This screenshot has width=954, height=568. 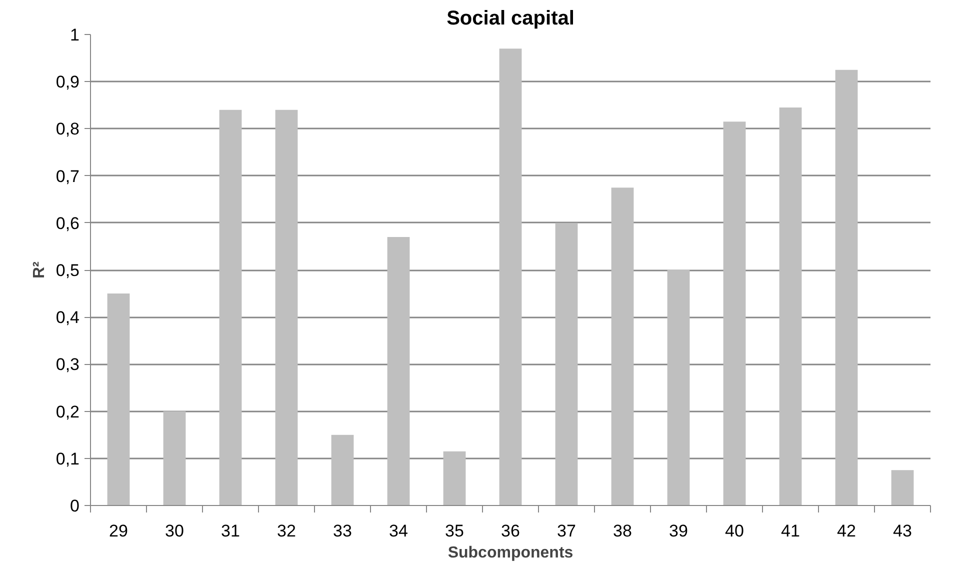 What do you see at coordinates (68, 176) in the screenshot?
I see `y-tick-label: 0,7` at bounding box center [68, 176].